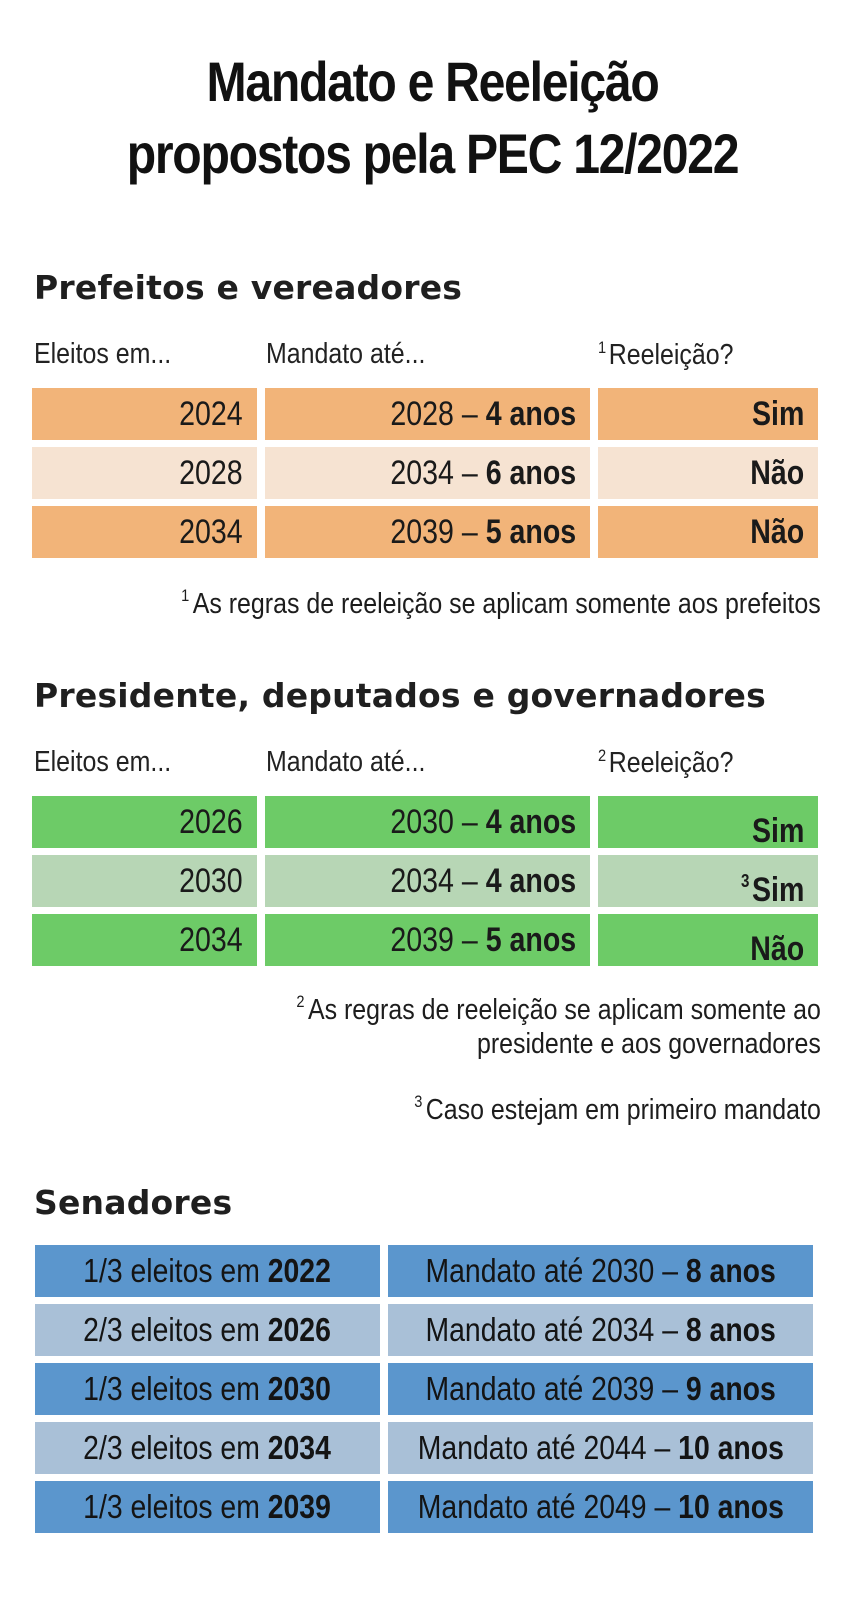 This screenshot has height=1600, width=865. I want to click on table-row: 2028 2034 – 6 anos Não, so click(425, 473).